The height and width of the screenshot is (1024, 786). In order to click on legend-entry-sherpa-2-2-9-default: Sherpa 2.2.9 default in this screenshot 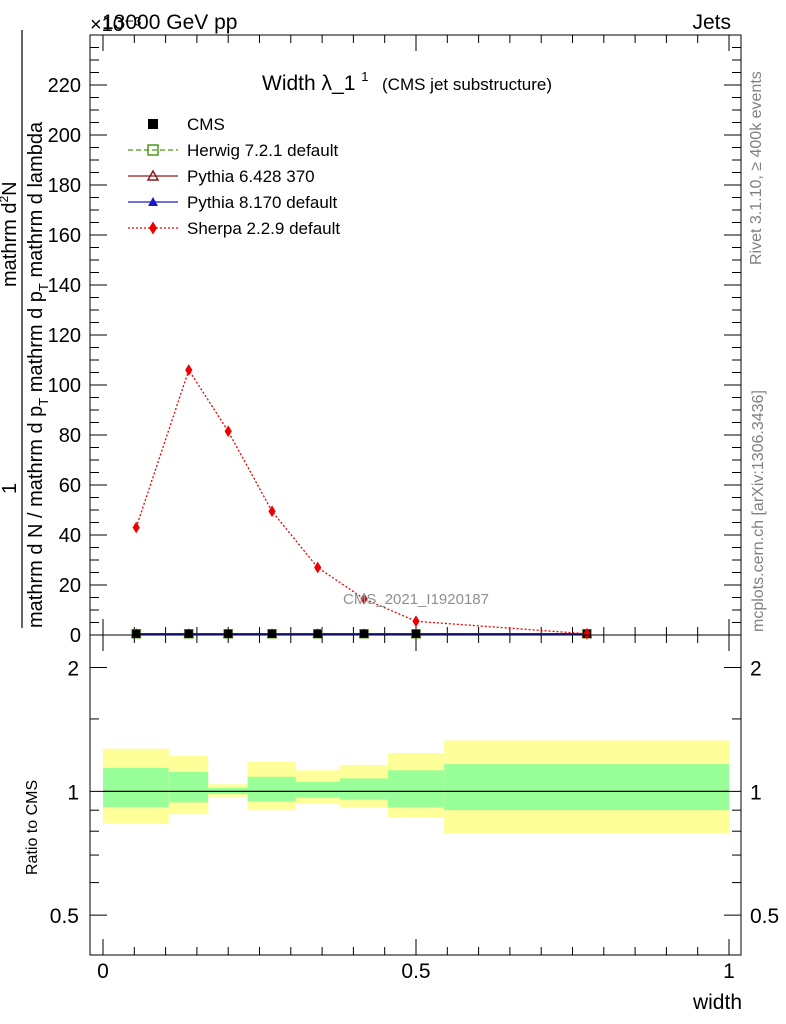, I will do `click(234, 228)`.